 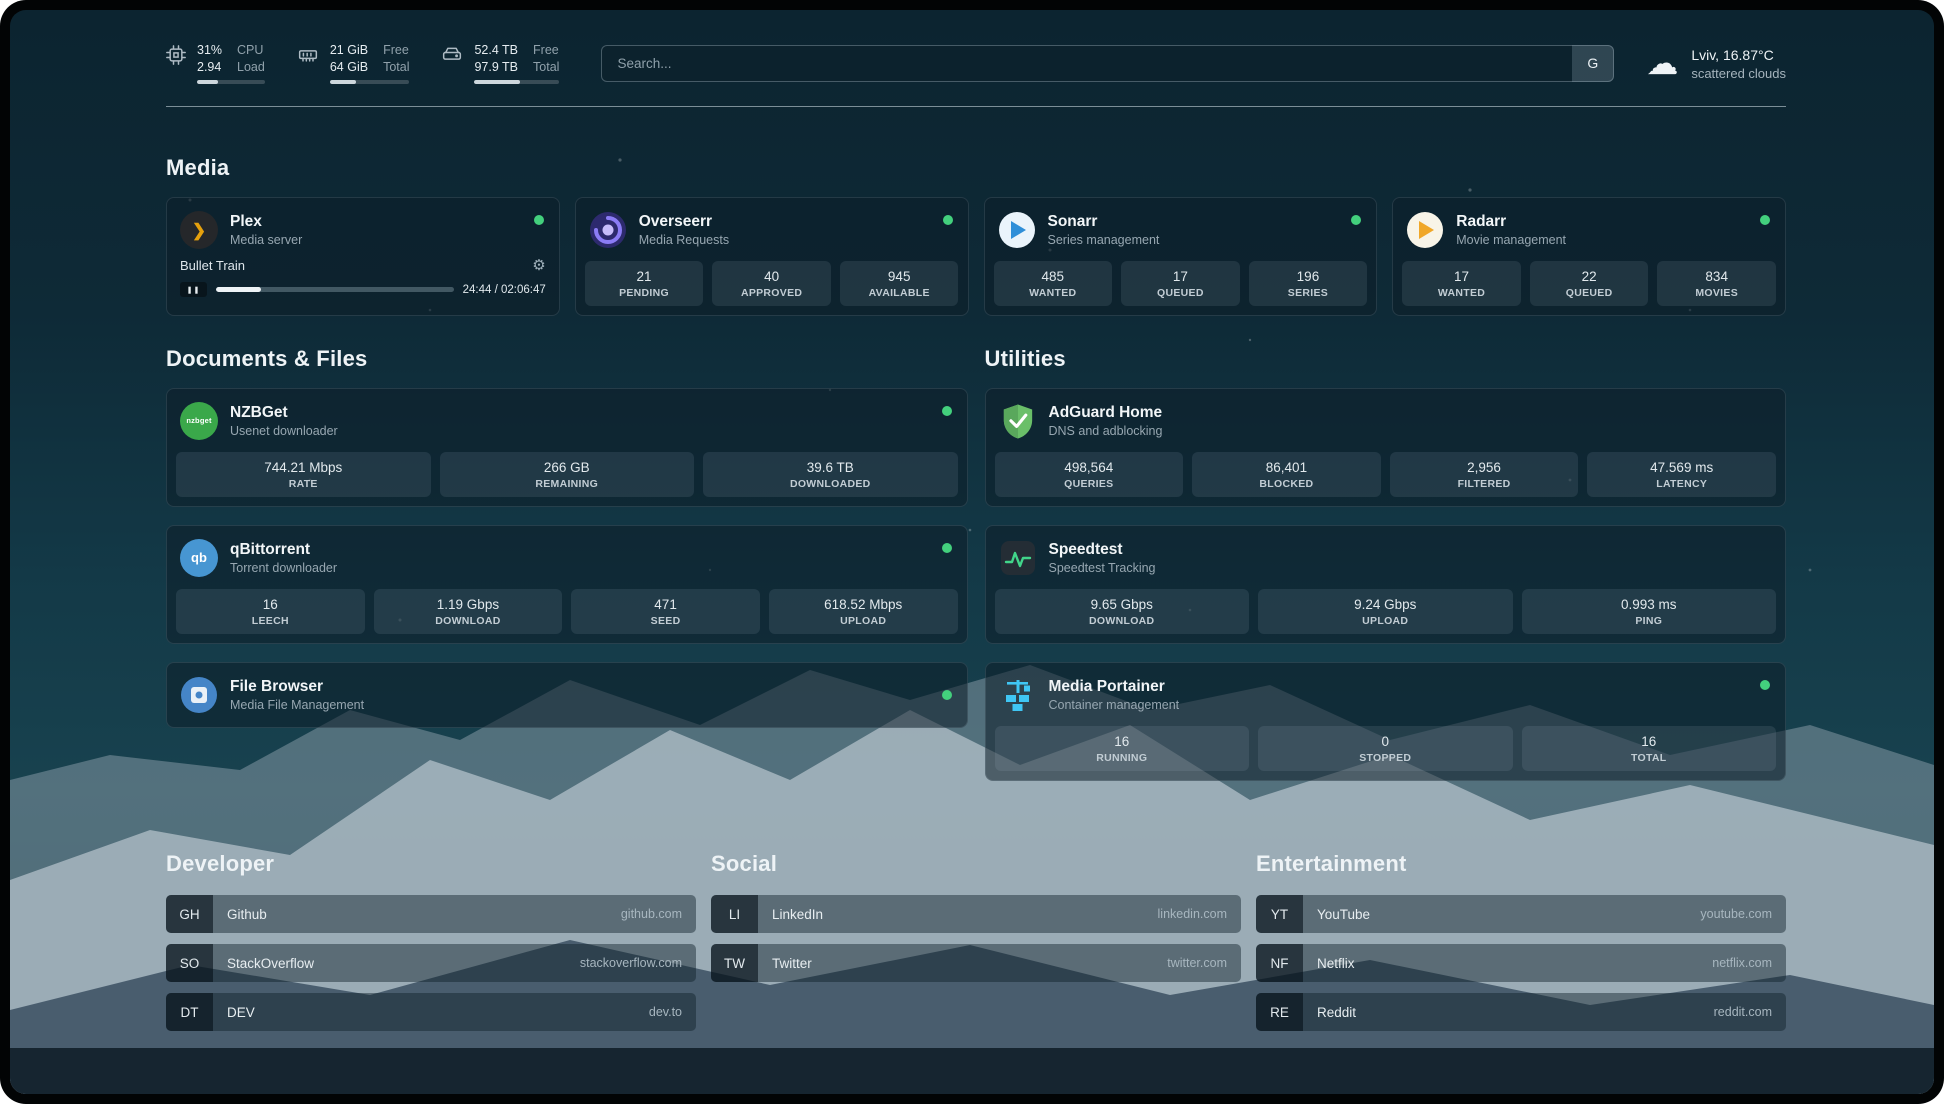 I want to click on stat-value: 17, so click(x=1462, y=276).